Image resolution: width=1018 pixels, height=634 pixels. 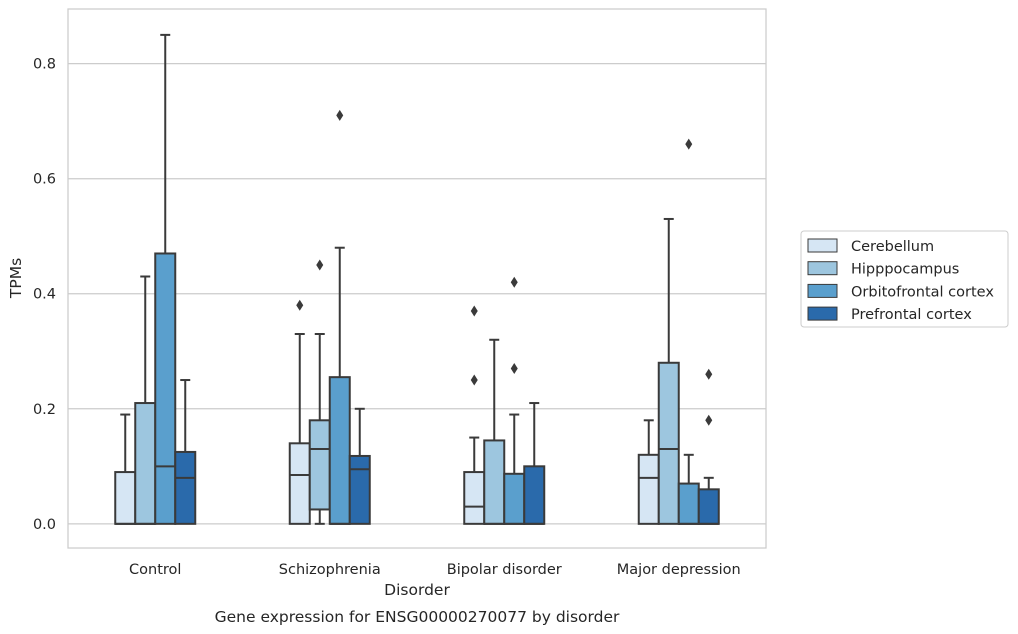 What do you see at coordinates (417, 590) in the screenshot?
I see `x-axis-label: Disorder` at bounding box center [417, 590].